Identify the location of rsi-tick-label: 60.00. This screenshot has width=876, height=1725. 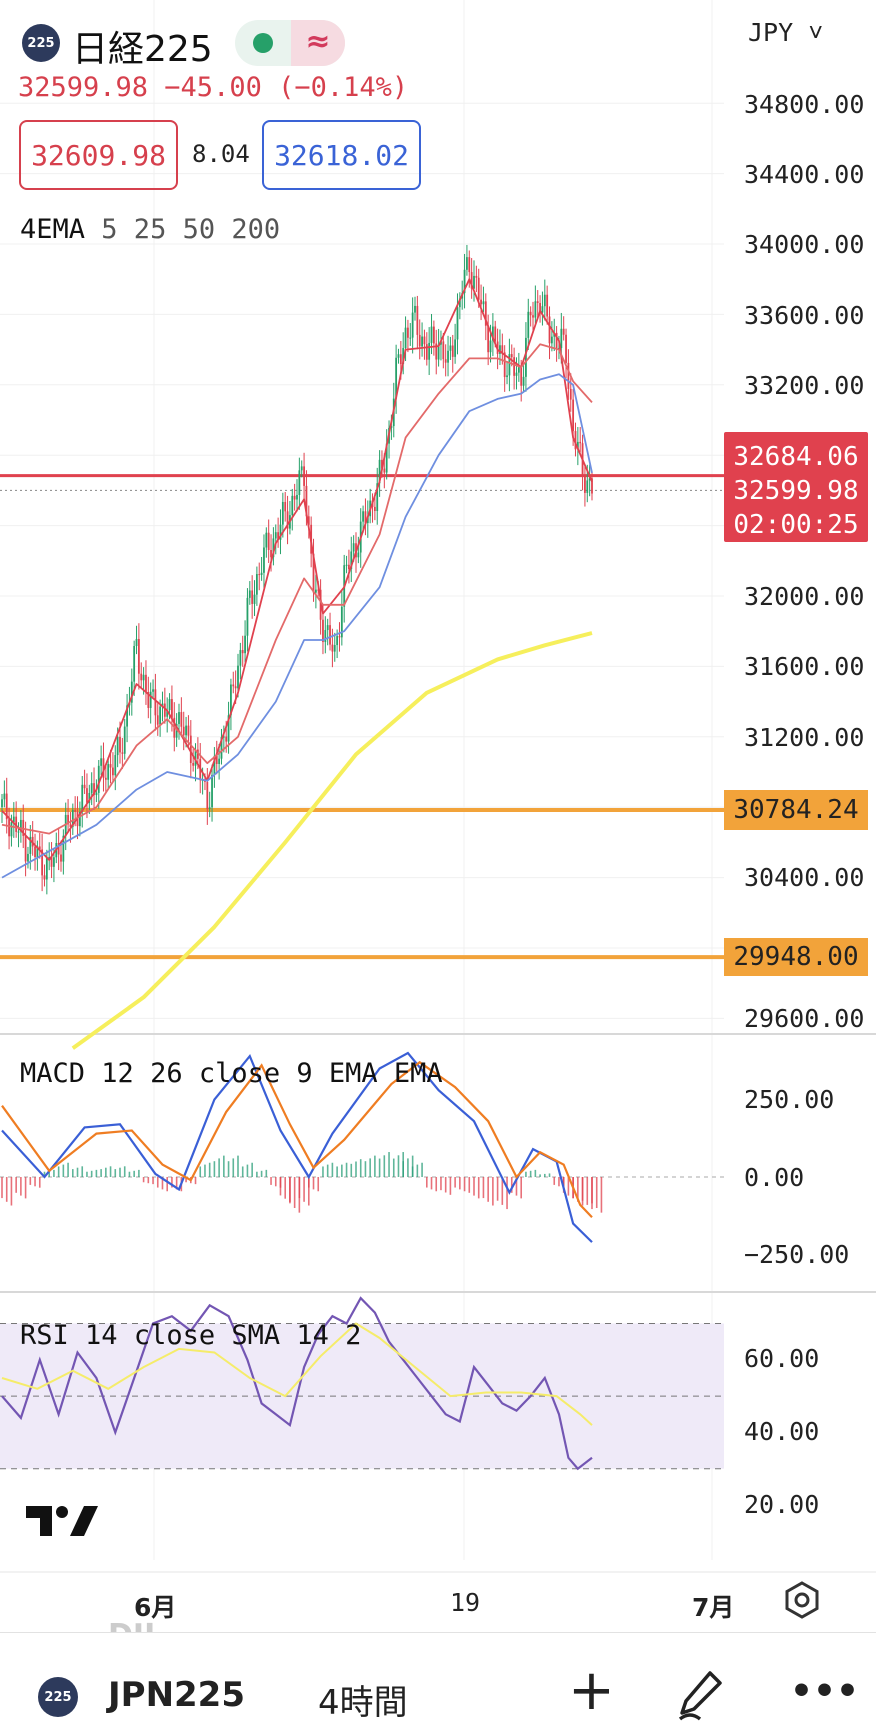
(782, 1358).